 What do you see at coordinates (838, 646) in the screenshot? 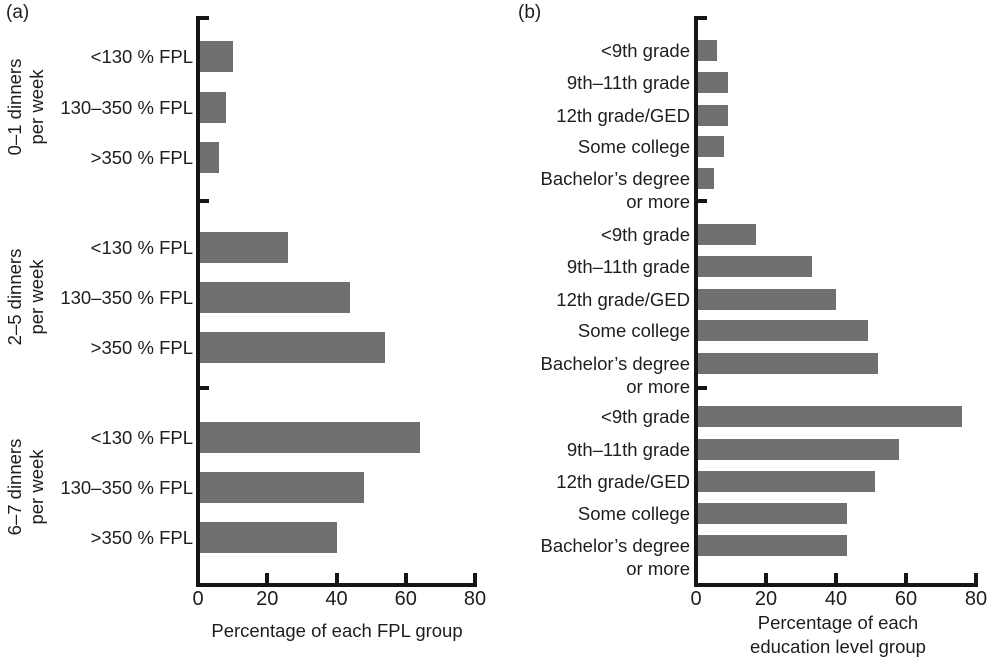
I see `x-axis-title: education level group` at bounding box center [838, 646].